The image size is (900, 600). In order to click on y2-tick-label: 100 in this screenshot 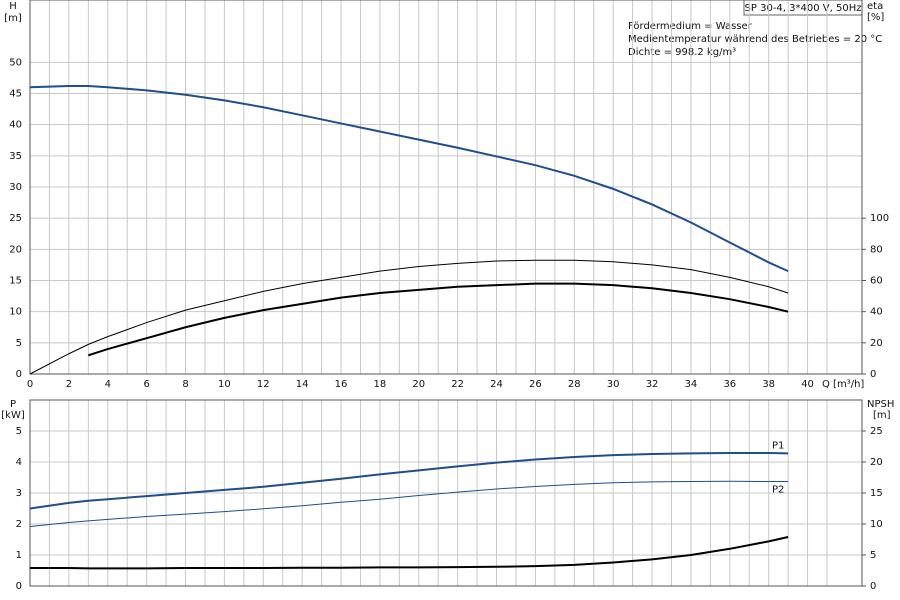, I will do `click(879, 218)`.